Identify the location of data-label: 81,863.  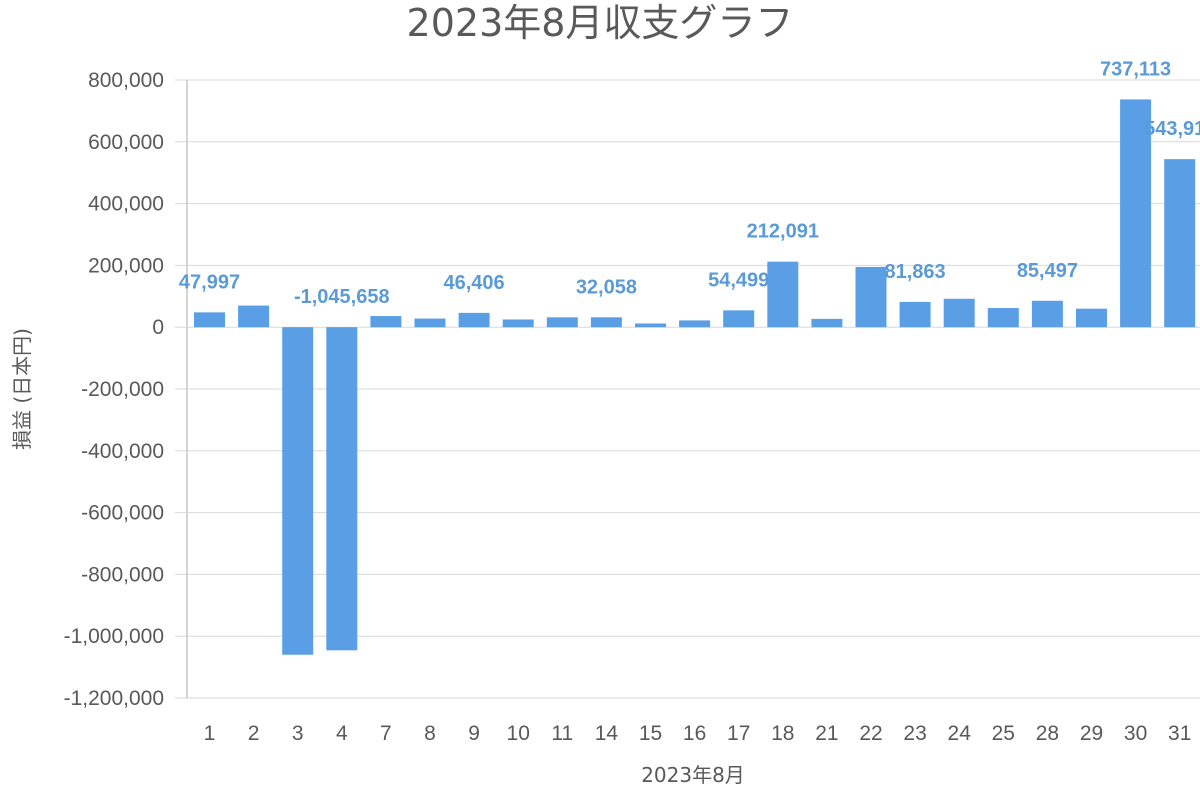
(915, 272).